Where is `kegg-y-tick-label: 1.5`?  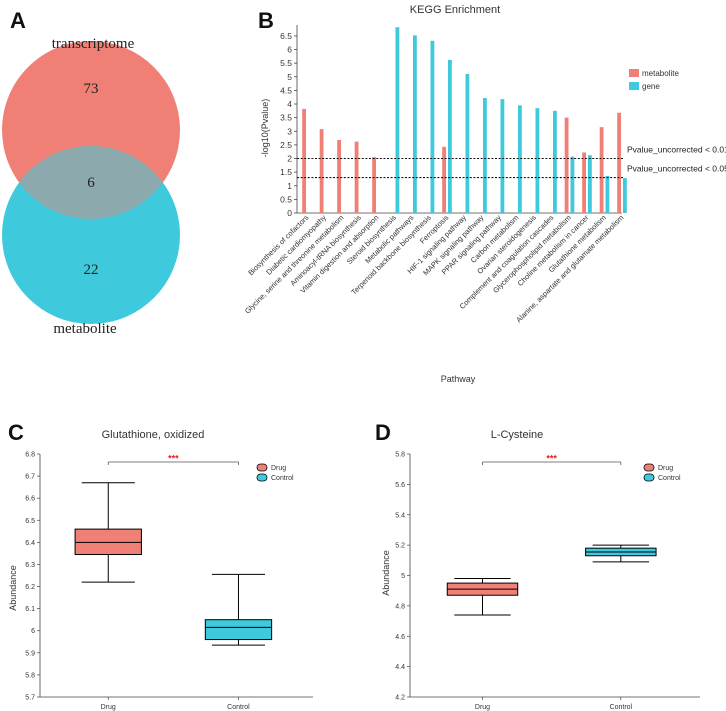
kegg-y-tick-label: 1.5 is located at coordinates (286, 172).